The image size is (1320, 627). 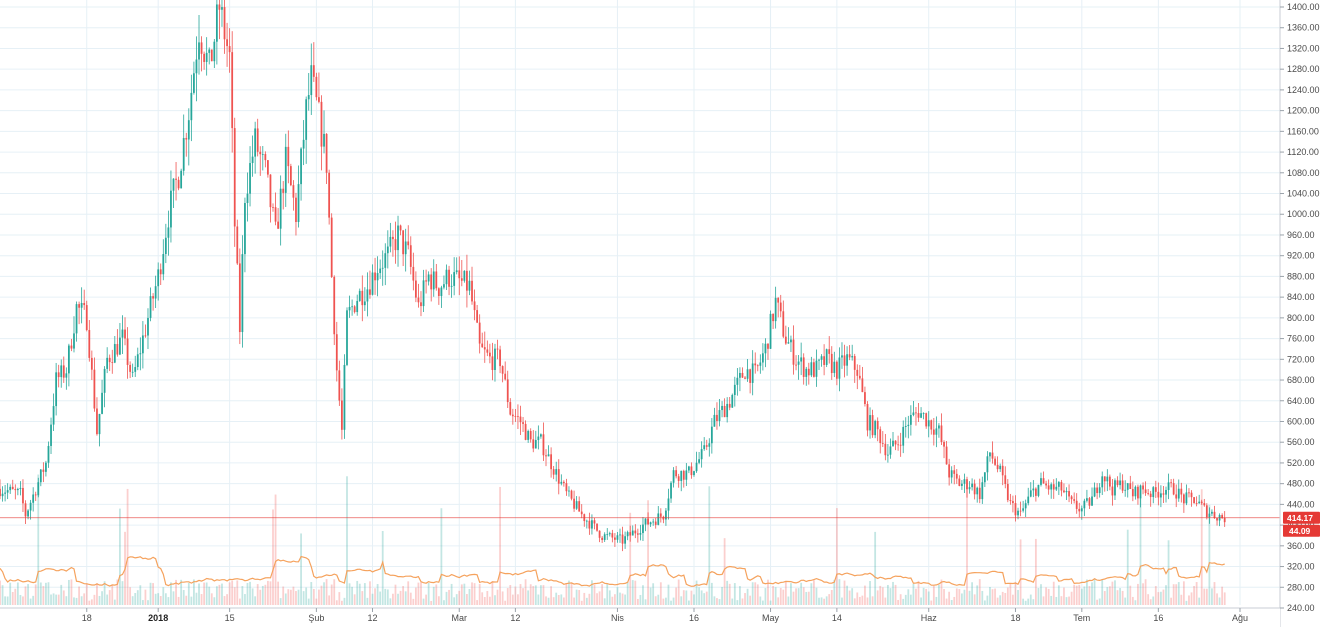 What do you see at coordinates (158, 618) in the screenshot?
I see `time-tick-label: 2018` at bounding box center [158, 618].